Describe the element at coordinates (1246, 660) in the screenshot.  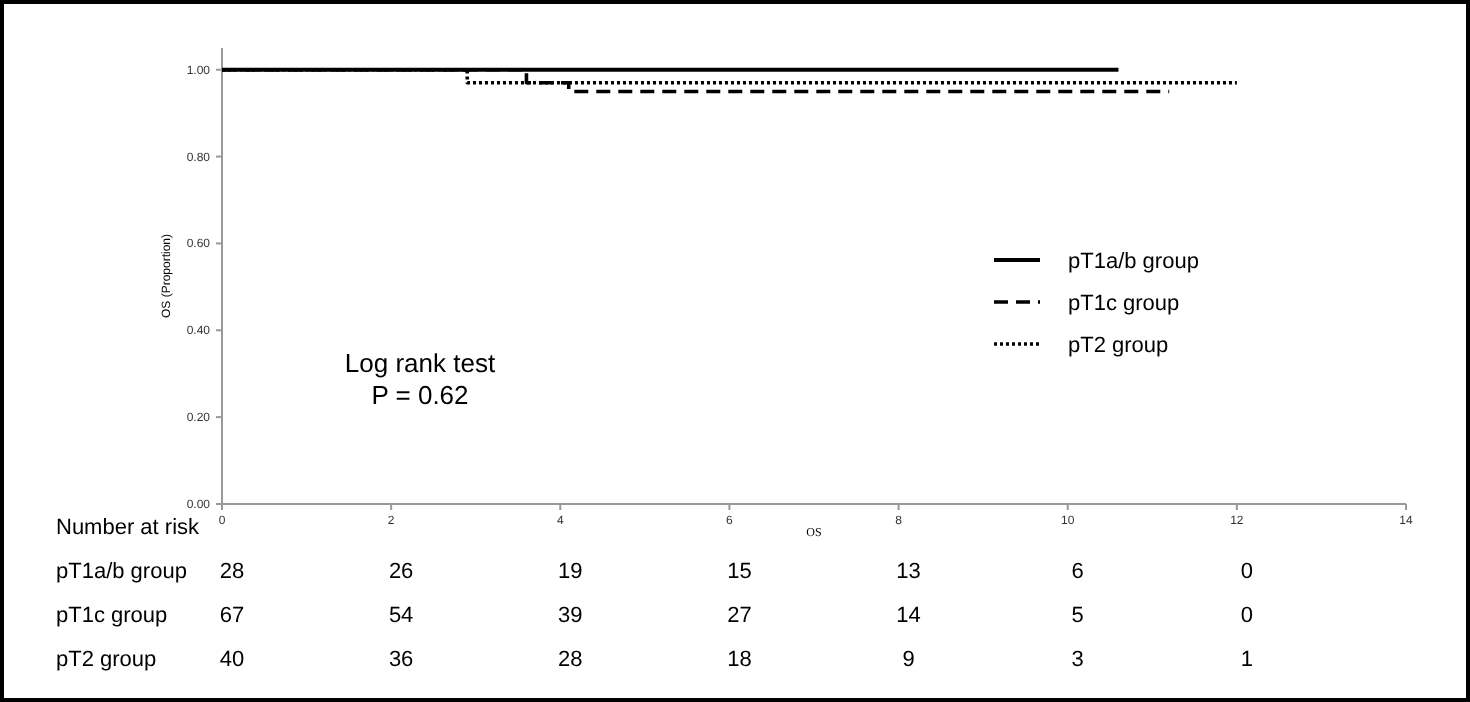
I see `text: 1` at that location.